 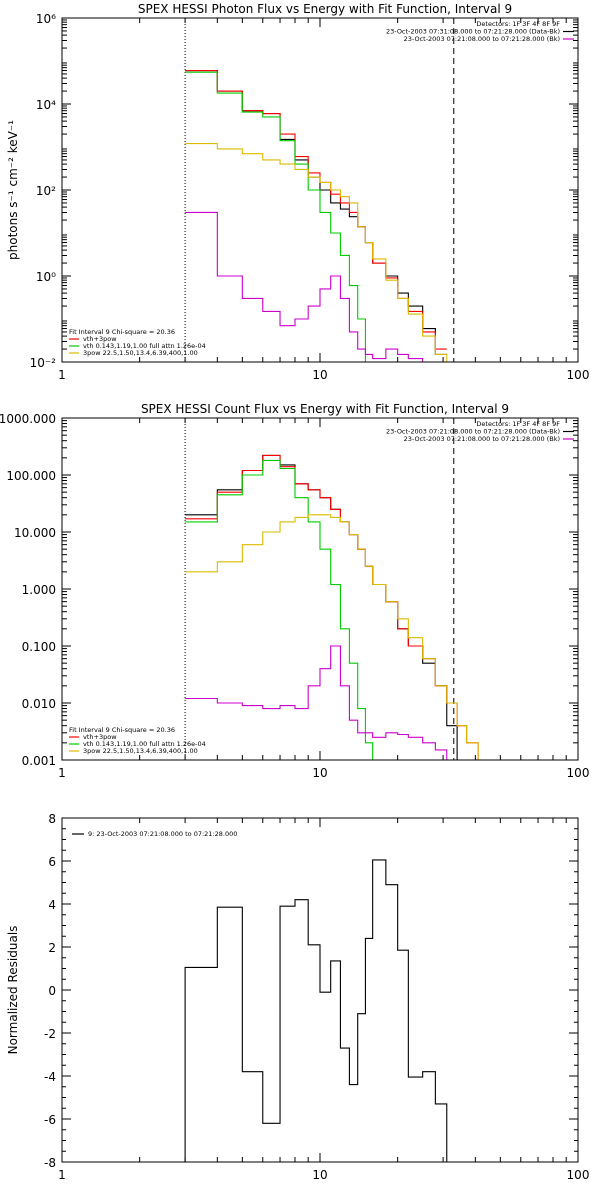 What do you see at coordinates (43, 363) in the screenshot?
I see `y-tick-label: 10⁻²` at bounding box center [43, 363].